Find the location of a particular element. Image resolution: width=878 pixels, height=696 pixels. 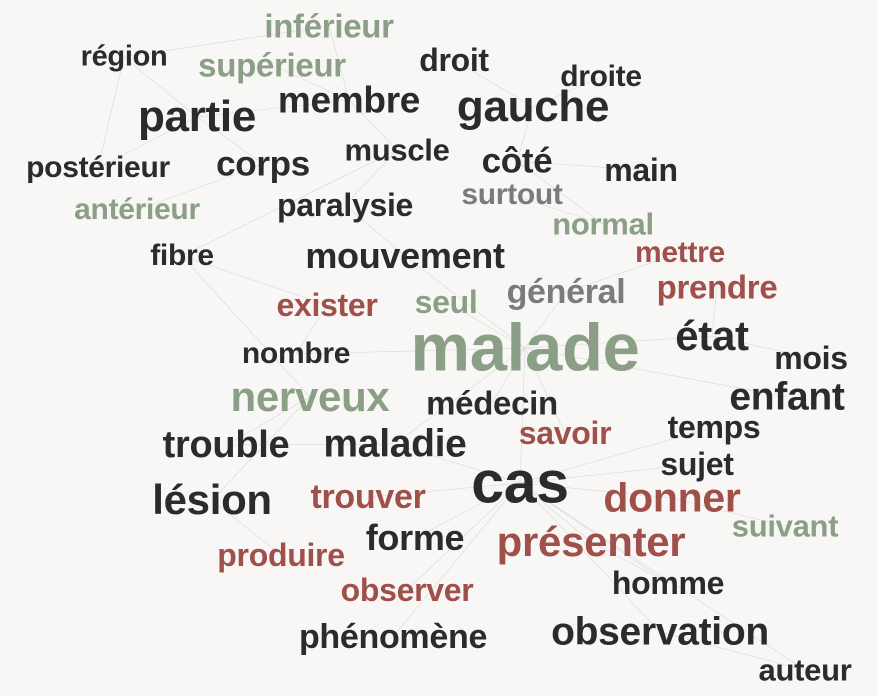

edge-nerveux-trouble is located at coordinates (268, 421).